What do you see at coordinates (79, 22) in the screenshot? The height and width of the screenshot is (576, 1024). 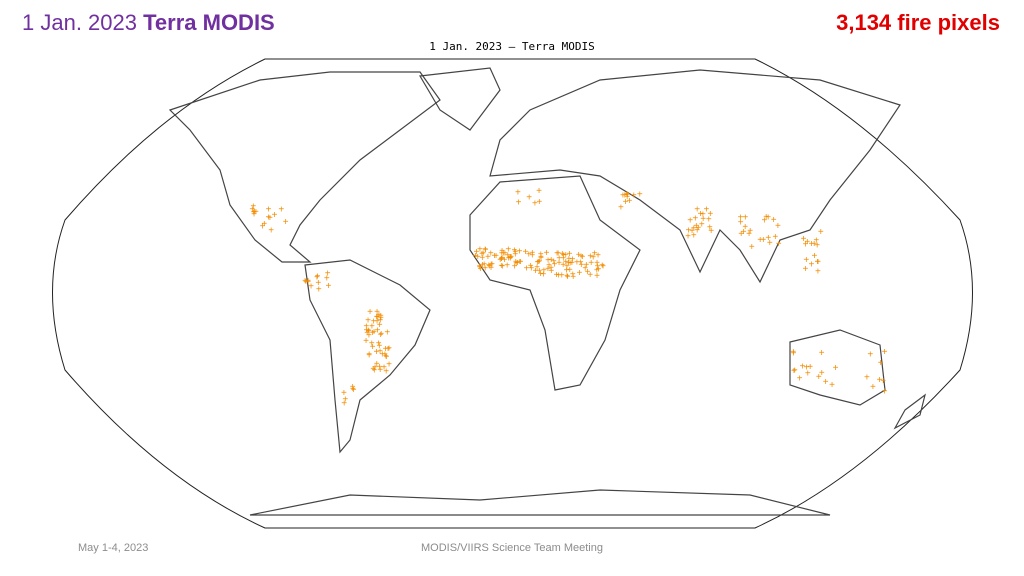 I see `title-date: 1 Jan. 2023` at bounding box center [79, 22].